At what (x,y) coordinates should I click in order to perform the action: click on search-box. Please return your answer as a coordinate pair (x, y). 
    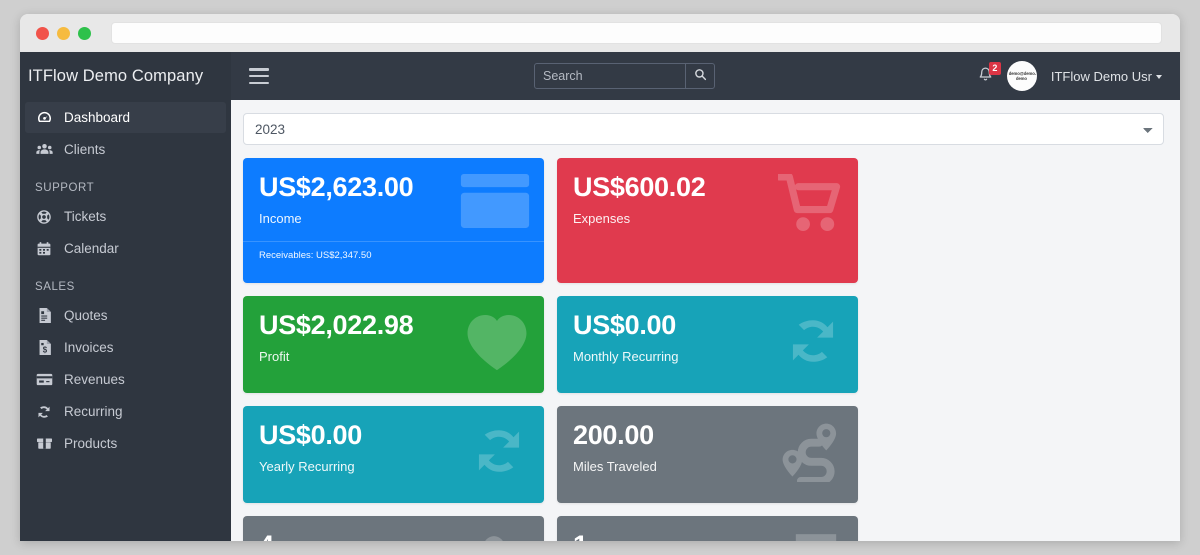
    Looking at the image, I should click on (624, 76).